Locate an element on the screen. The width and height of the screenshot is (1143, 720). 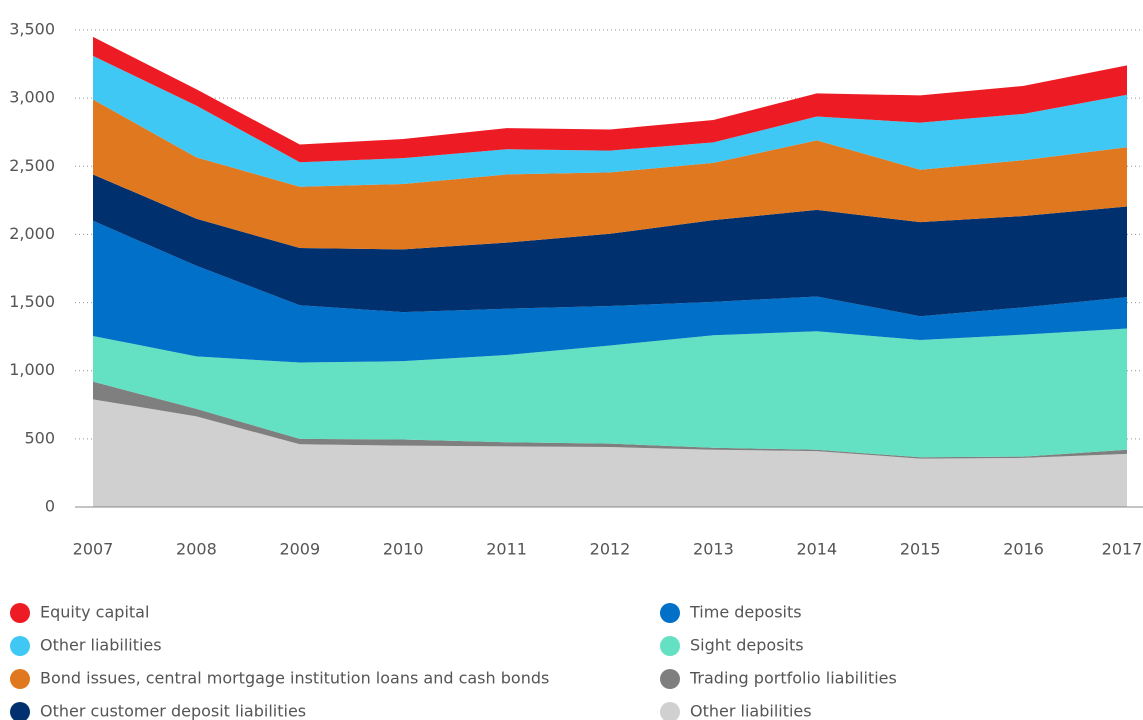
x-tick-label: 2010 is located at coordinates (403, 549).